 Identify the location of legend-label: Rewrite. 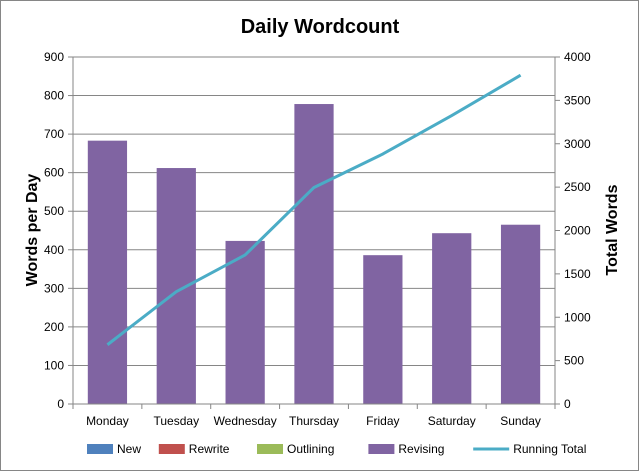
(209, 449).